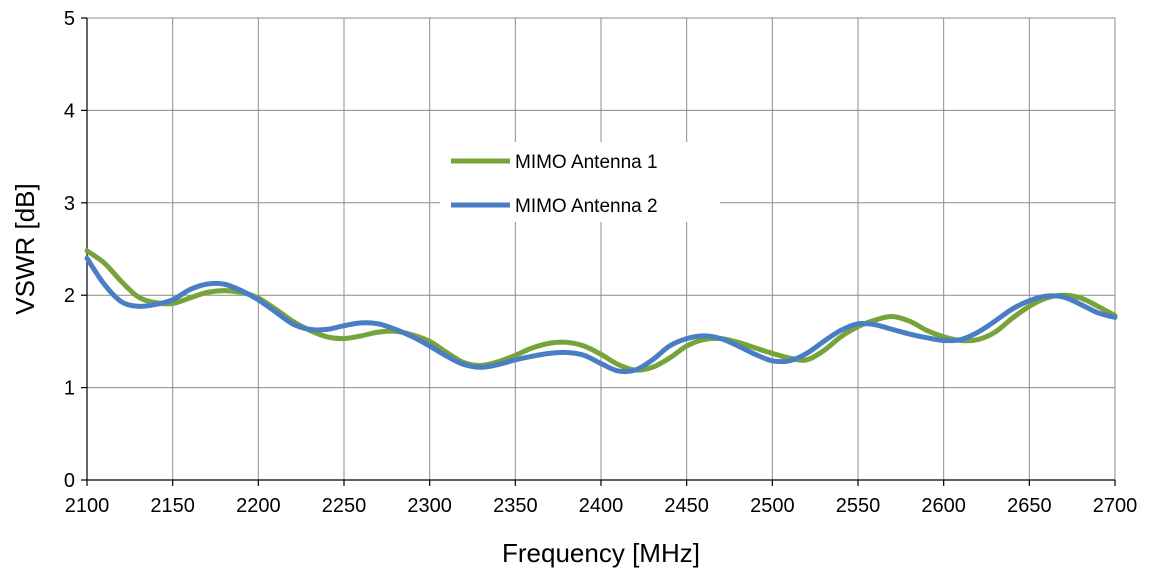 Image resolution: width=1154 pixels, height=576 pixels. I want to click on x-tick-label-2550: 2550, so click(858, 506).